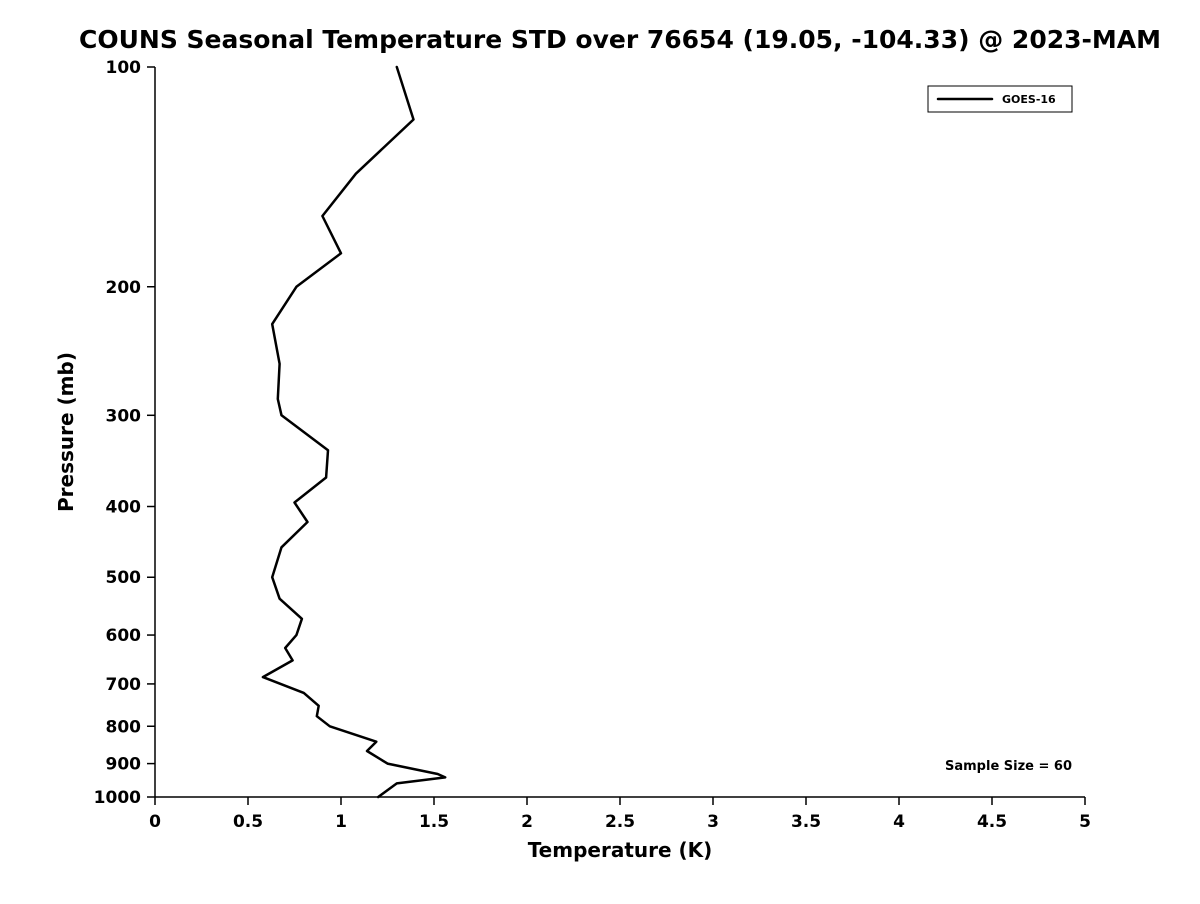 This screenshot has width=1200, height=904. Describe the element at coordinates (248, 822) in the screenshot. I see `x-tick-label: 0.5` at that location.